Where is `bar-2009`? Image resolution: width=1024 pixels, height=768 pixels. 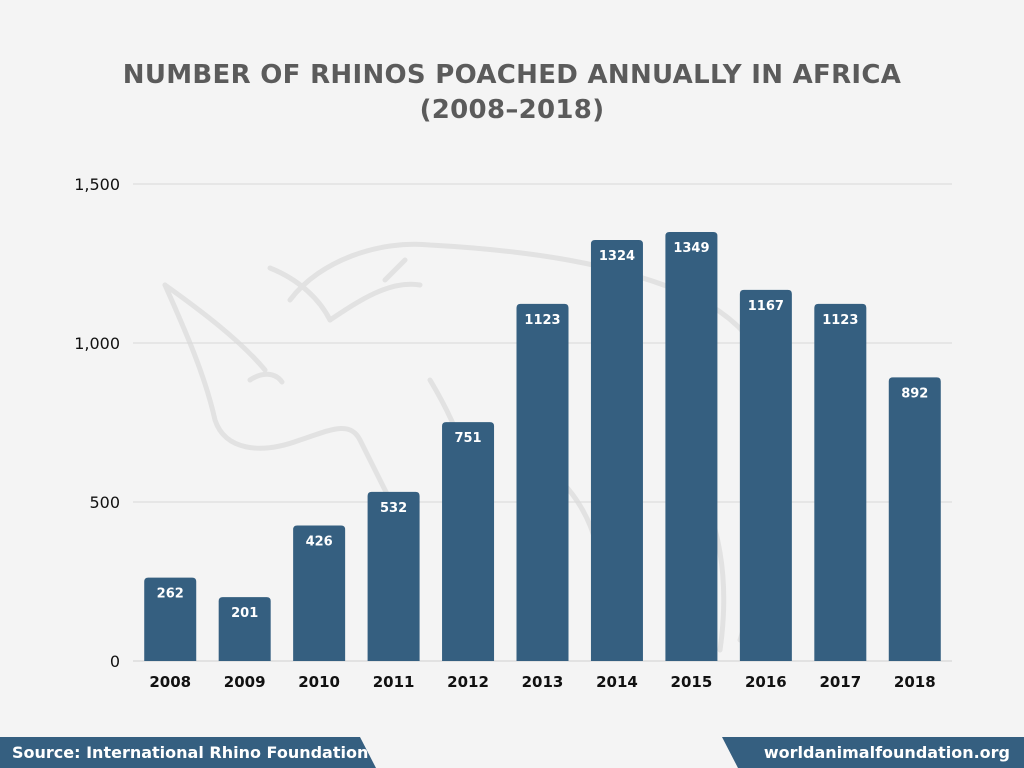 bar-2009 is located at coordinates (244, 629).